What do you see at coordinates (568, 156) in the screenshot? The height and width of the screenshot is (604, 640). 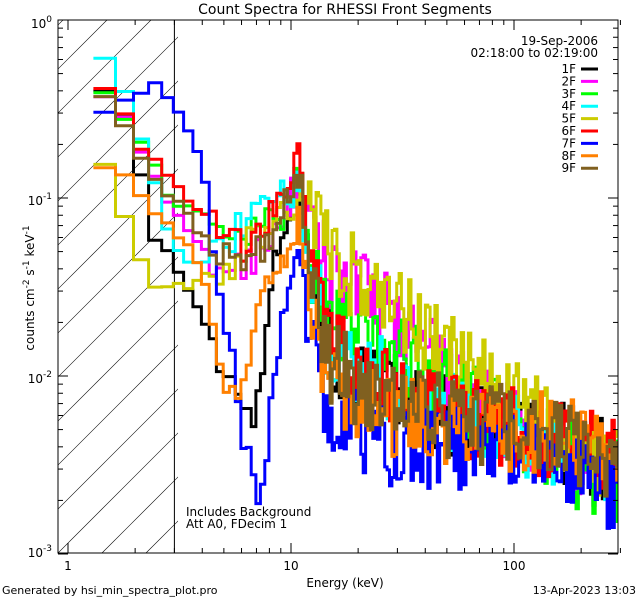 I see `legend-label-8F: 8F` at bounding box center [568, 156].